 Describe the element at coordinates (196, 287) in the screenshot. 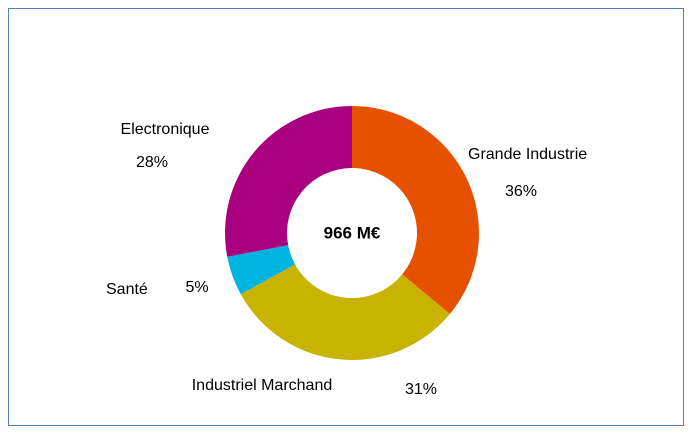

I see `value-label: 5%` at that location.